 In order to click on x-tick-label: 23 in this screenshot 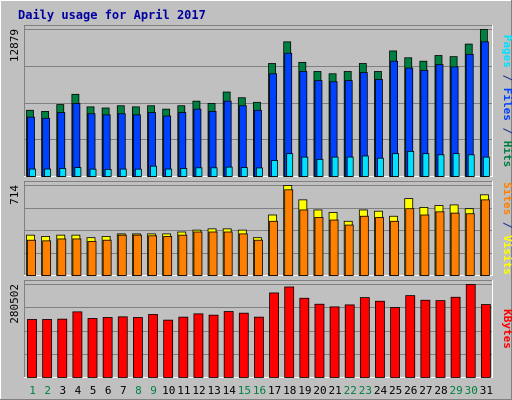, I will do `click(365, 390)`.